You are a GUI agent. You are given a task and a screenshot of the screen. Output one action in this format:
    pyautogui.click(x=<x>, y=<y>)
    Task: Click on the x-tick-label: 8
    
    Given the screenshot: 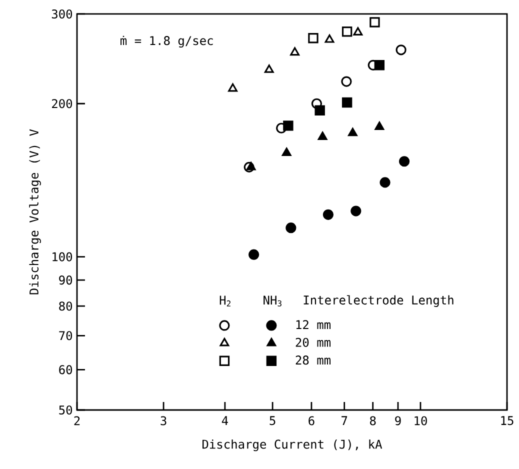 What is the action you would take?
    pyautogui.click(x=373, y=421)
    